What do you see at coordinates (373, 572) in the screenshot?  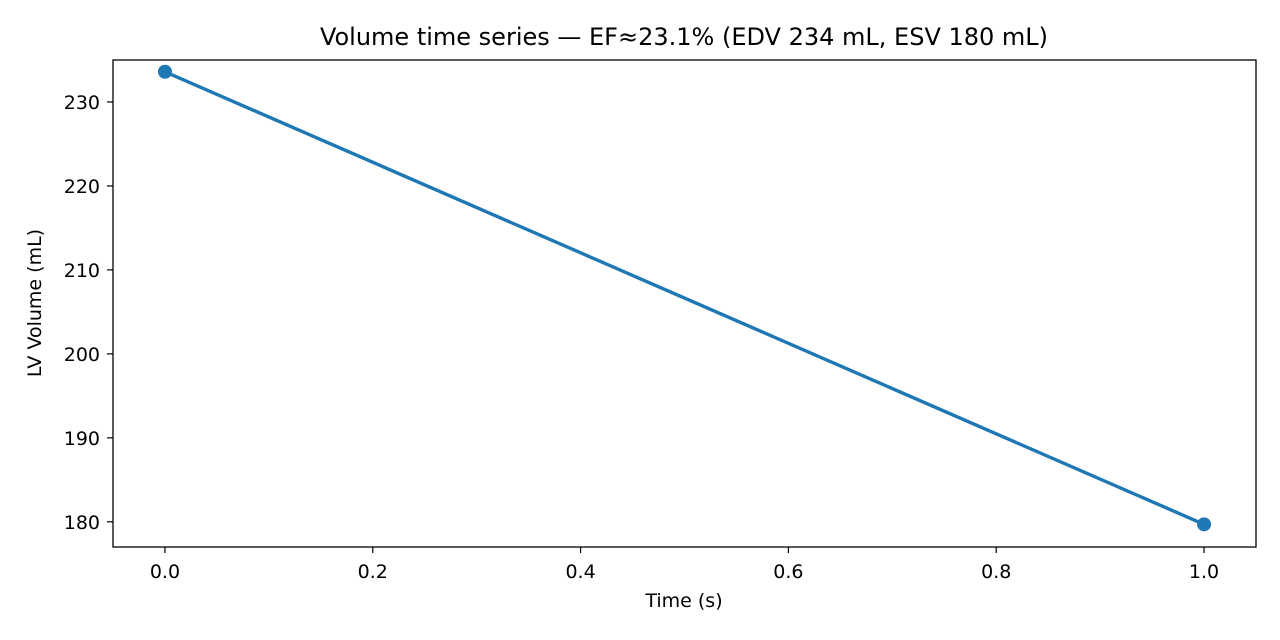 I see `x-tick-label: 0.2` at bounding box center [373, 572].